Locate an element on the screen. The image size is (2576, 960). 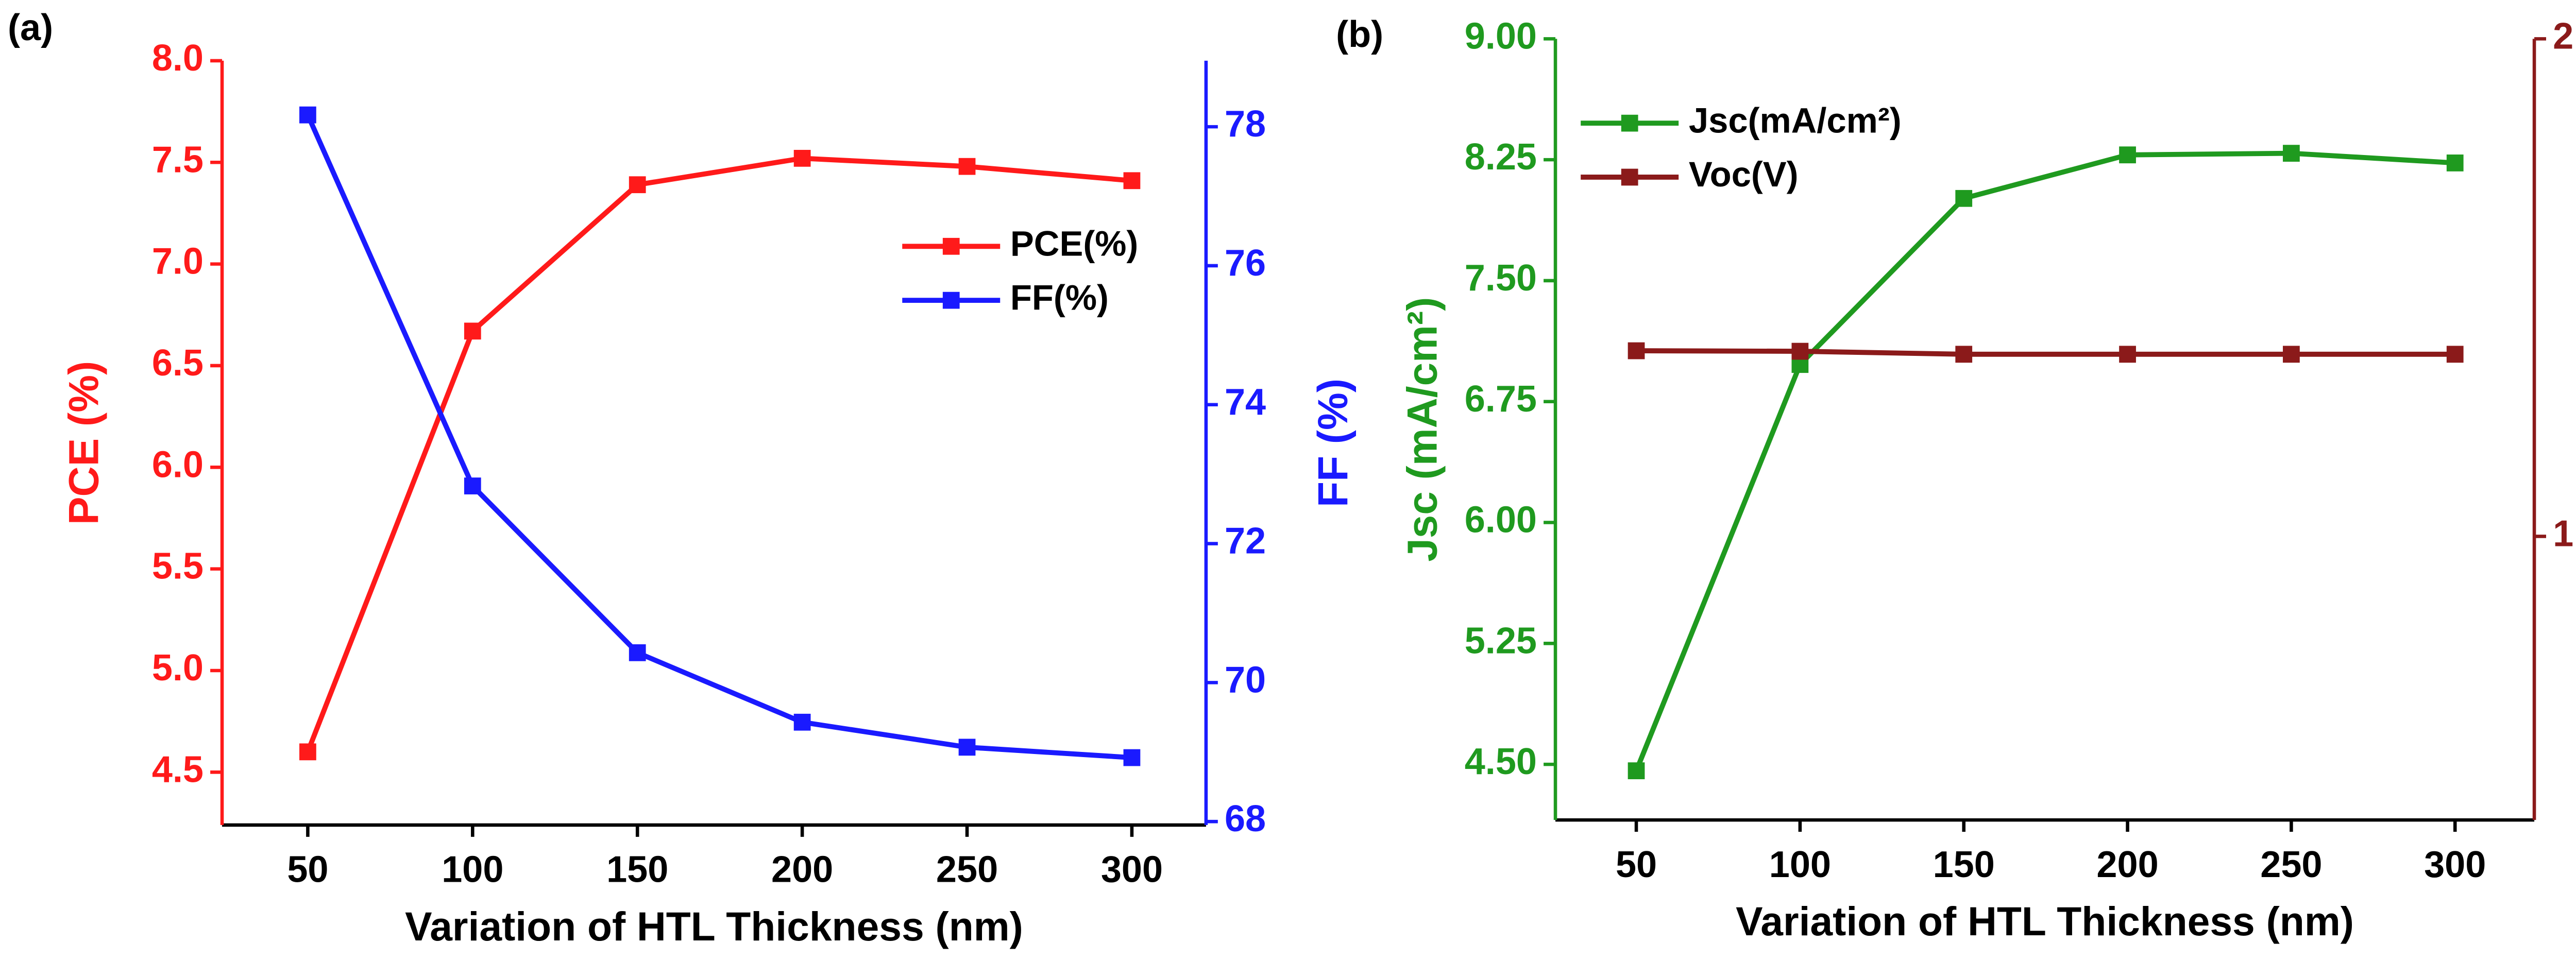
y2-tick-label: 78 is located at coordinates (1245, 124).